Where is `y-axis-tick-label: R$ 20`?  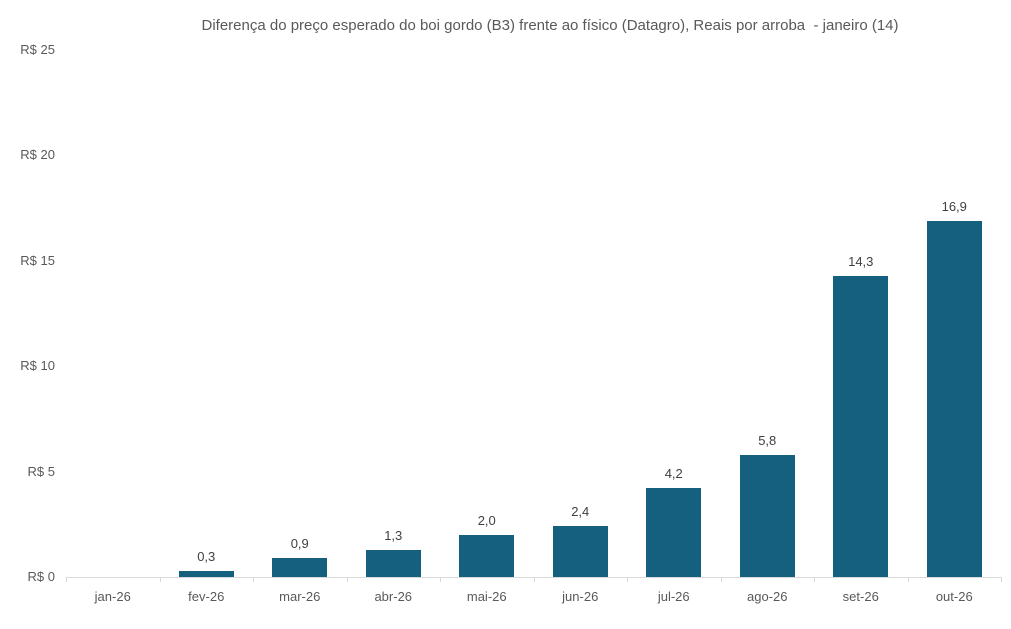
y-axis-tick-label: R$ 20 is located at coordinates (37, 155).